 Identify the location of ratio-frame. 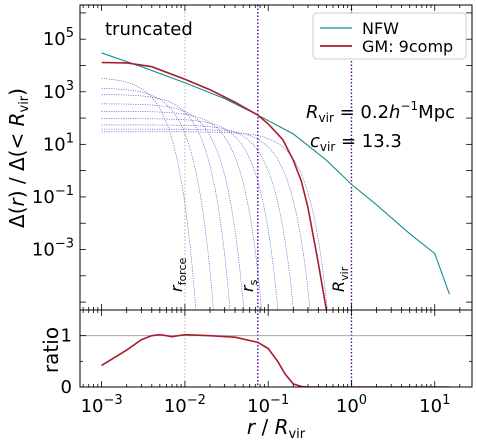
(276, 348).